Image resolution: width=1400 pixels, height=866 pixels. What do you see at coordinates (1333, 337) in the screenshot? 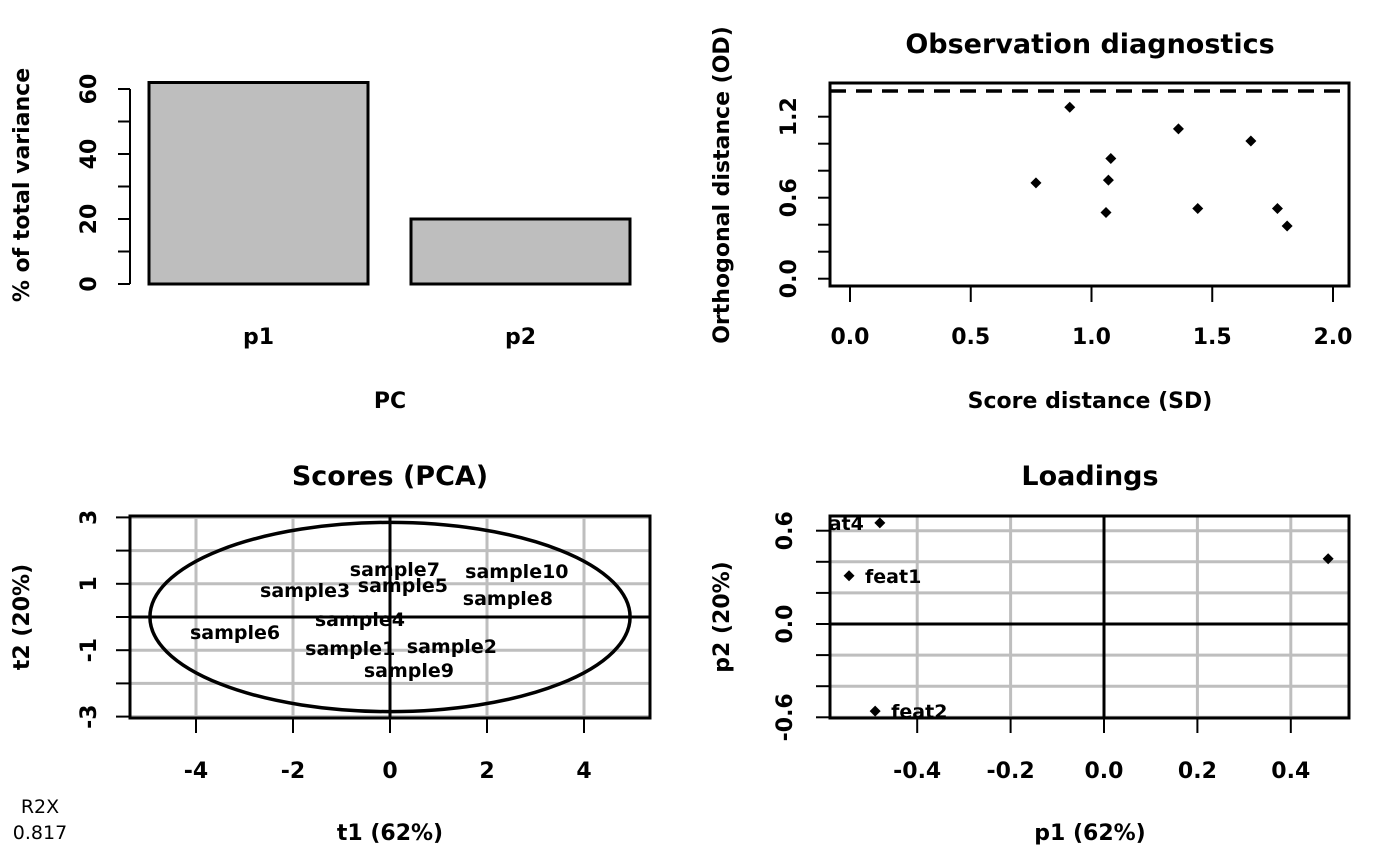
I see `x-tick-label: 2.0` at bounding box center [1333, 337].